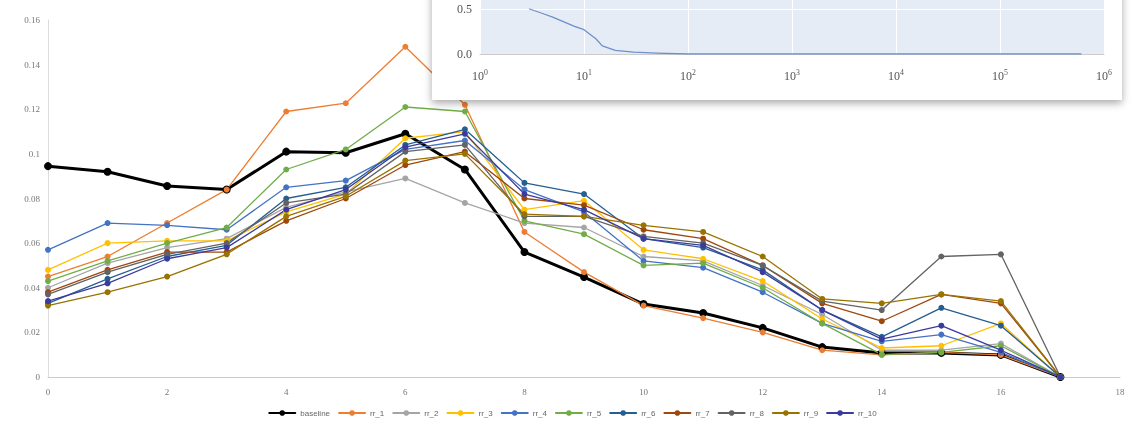 The height and width of the screenshot is (424, 1145). What do you see at coordinates (38, 377) in the screenshot?
I see `y-tick-label: 0` at bounding box center [38, 377].